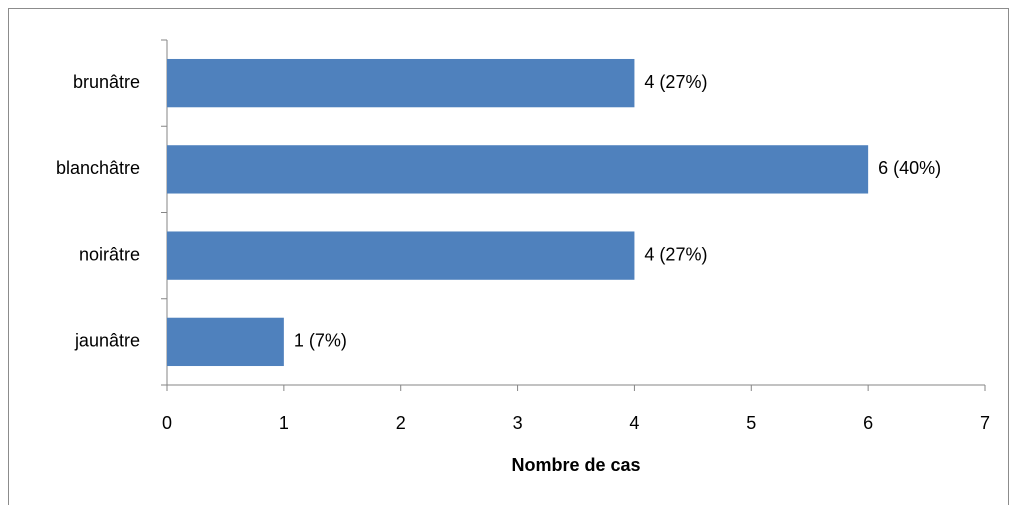 The image size is (1011, 505). Describe the element at coordinates (868, 423) in the screenshot. I see `x-tick-label: 6` at that location.